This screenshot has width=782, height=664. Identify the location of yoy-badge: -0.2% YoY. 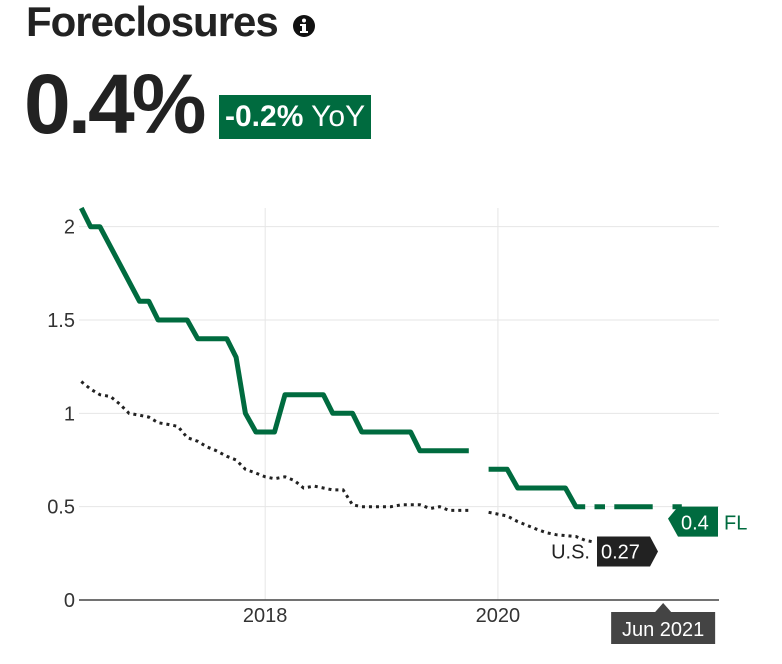
(295, 117).